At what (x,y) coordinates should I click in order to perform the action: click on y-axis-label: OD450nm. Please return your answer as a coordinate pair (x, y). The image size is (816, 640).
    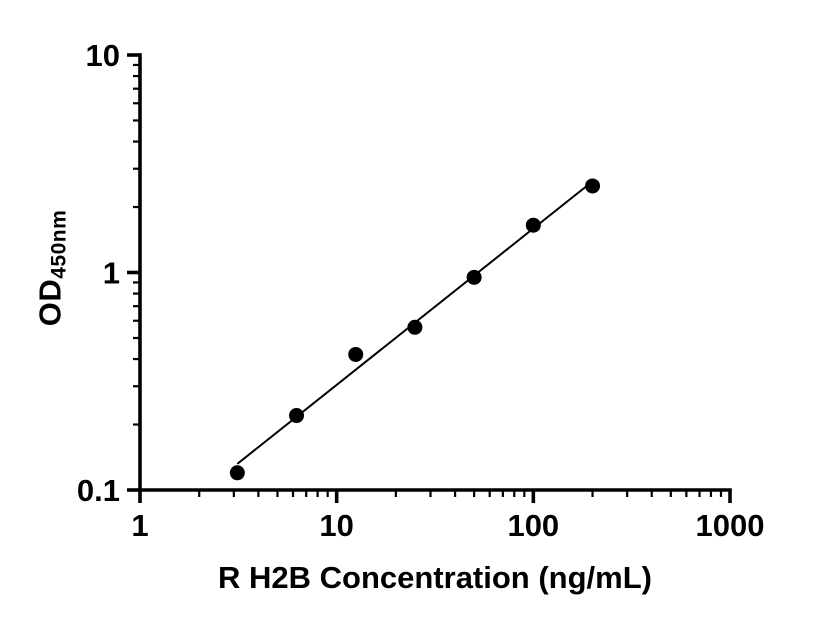
    Looking at the image, I should click on (52, 268).